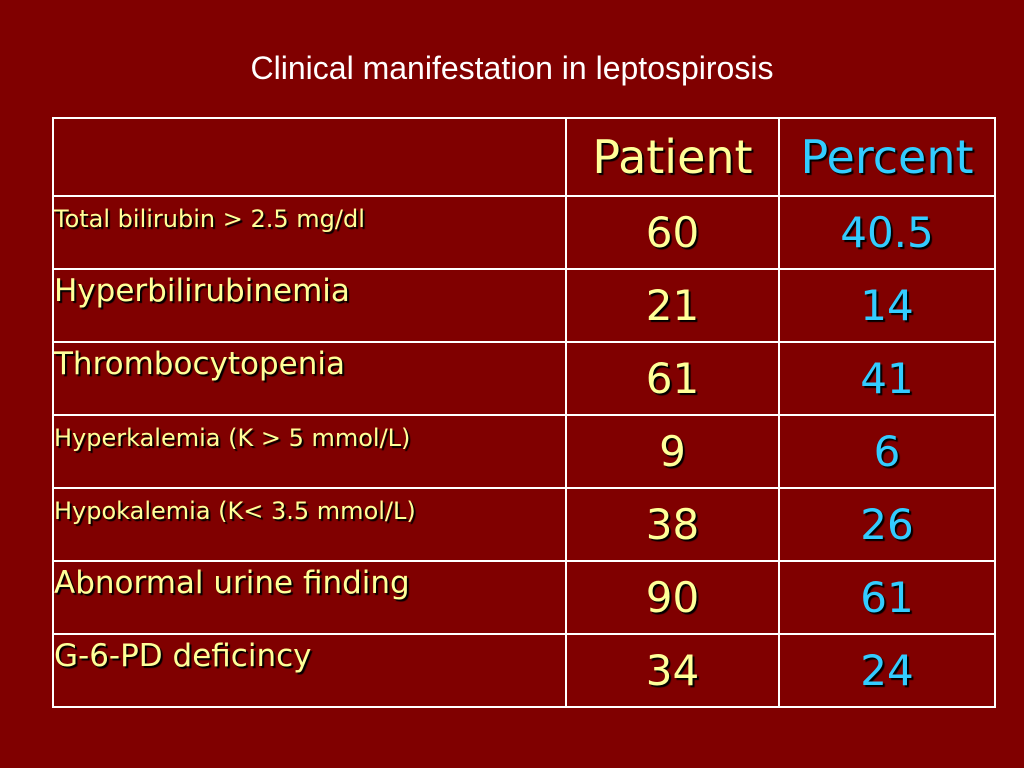 Image resolution: width=1024 pixels, height=768 pixels. I want to click on table-row: Abnormal urine finding 90 61, so click(524, 597).